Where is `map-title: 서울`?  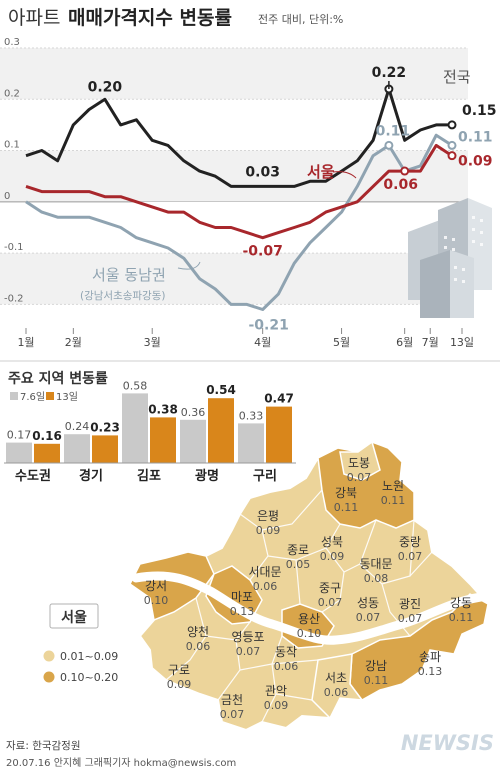
map-title: 서울 is located at coordinates (74, 617).